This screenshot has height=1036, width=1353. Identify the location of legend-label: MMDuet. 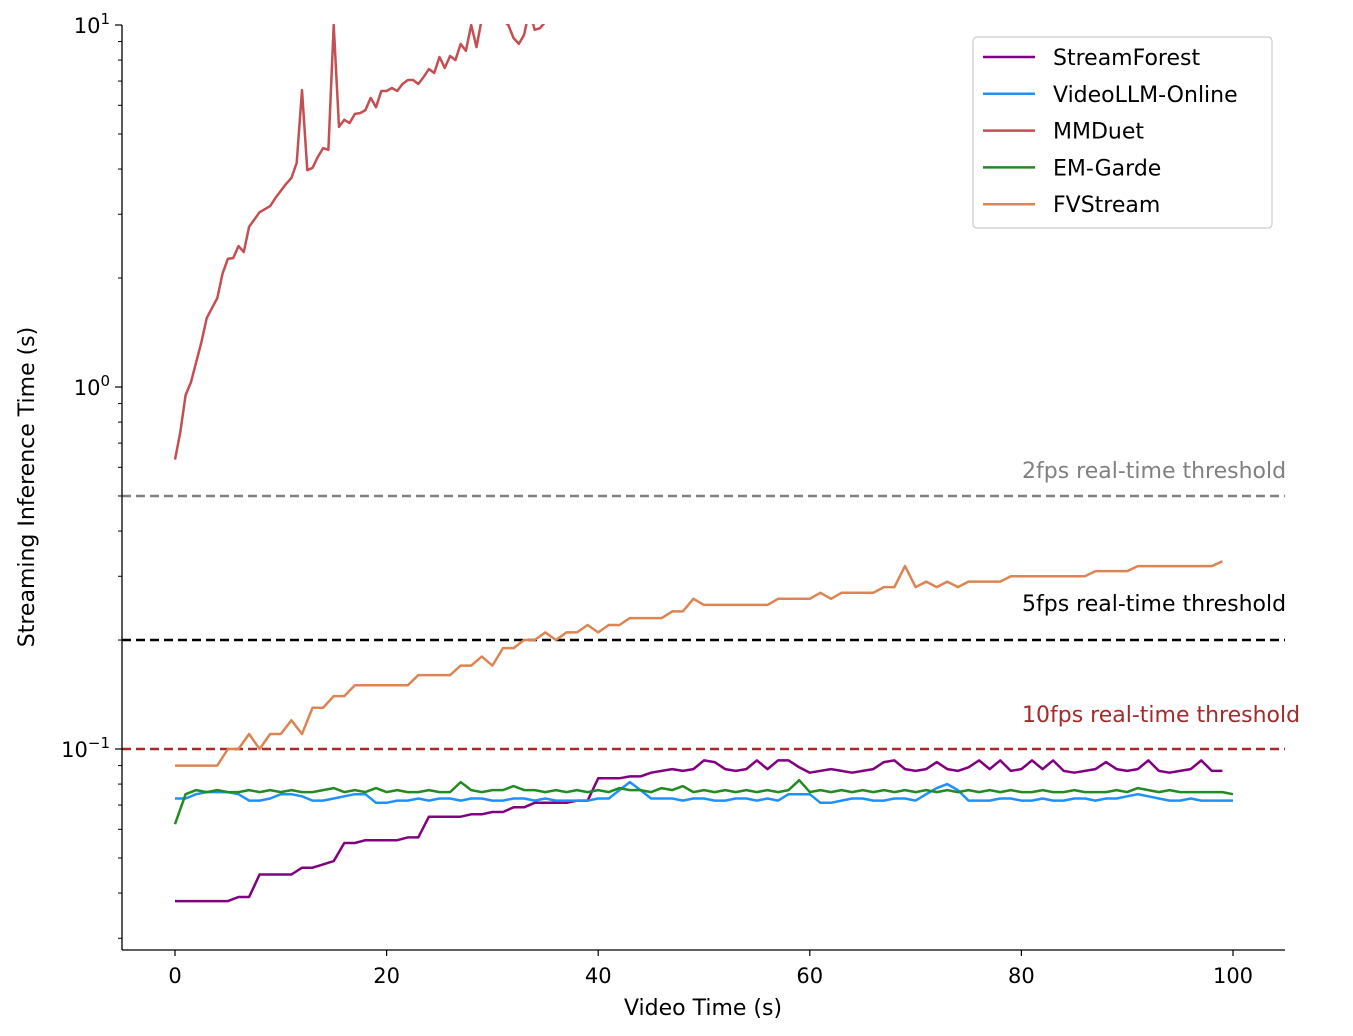
(1098, 132).